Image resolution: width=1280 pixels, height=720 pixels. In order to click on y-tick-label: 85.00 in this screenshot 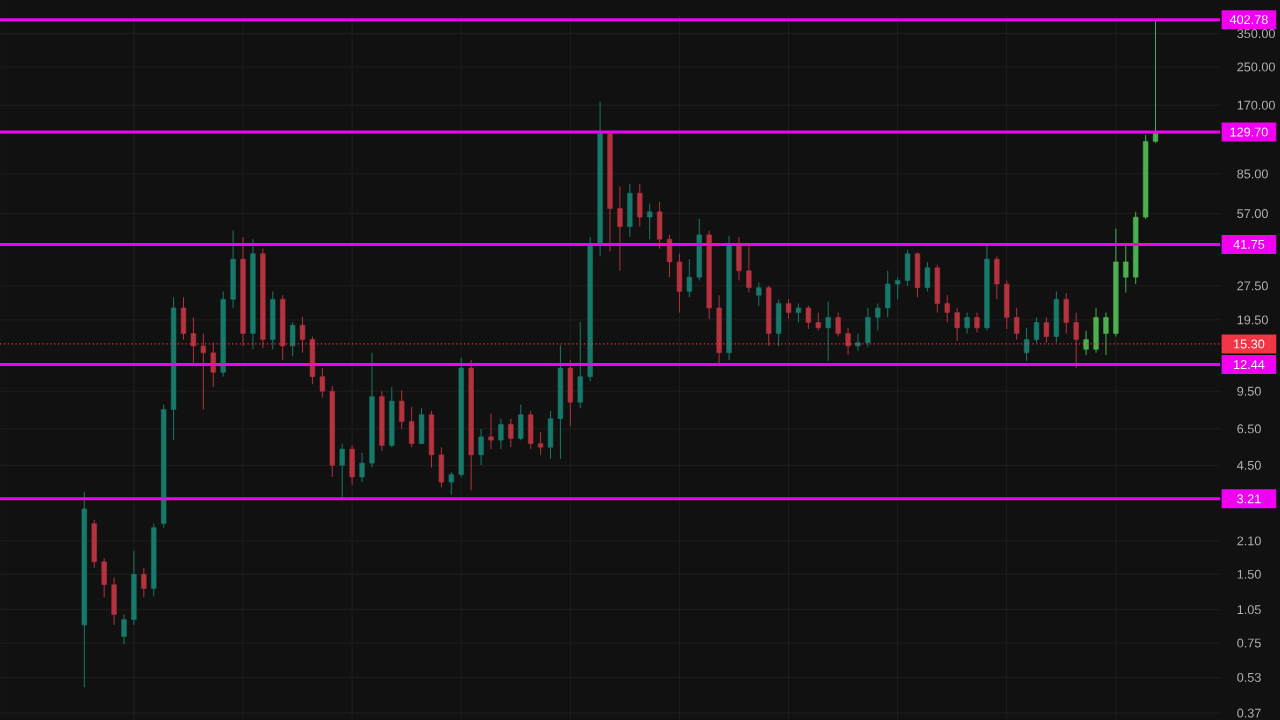, I will do `click(1252, 174)`.